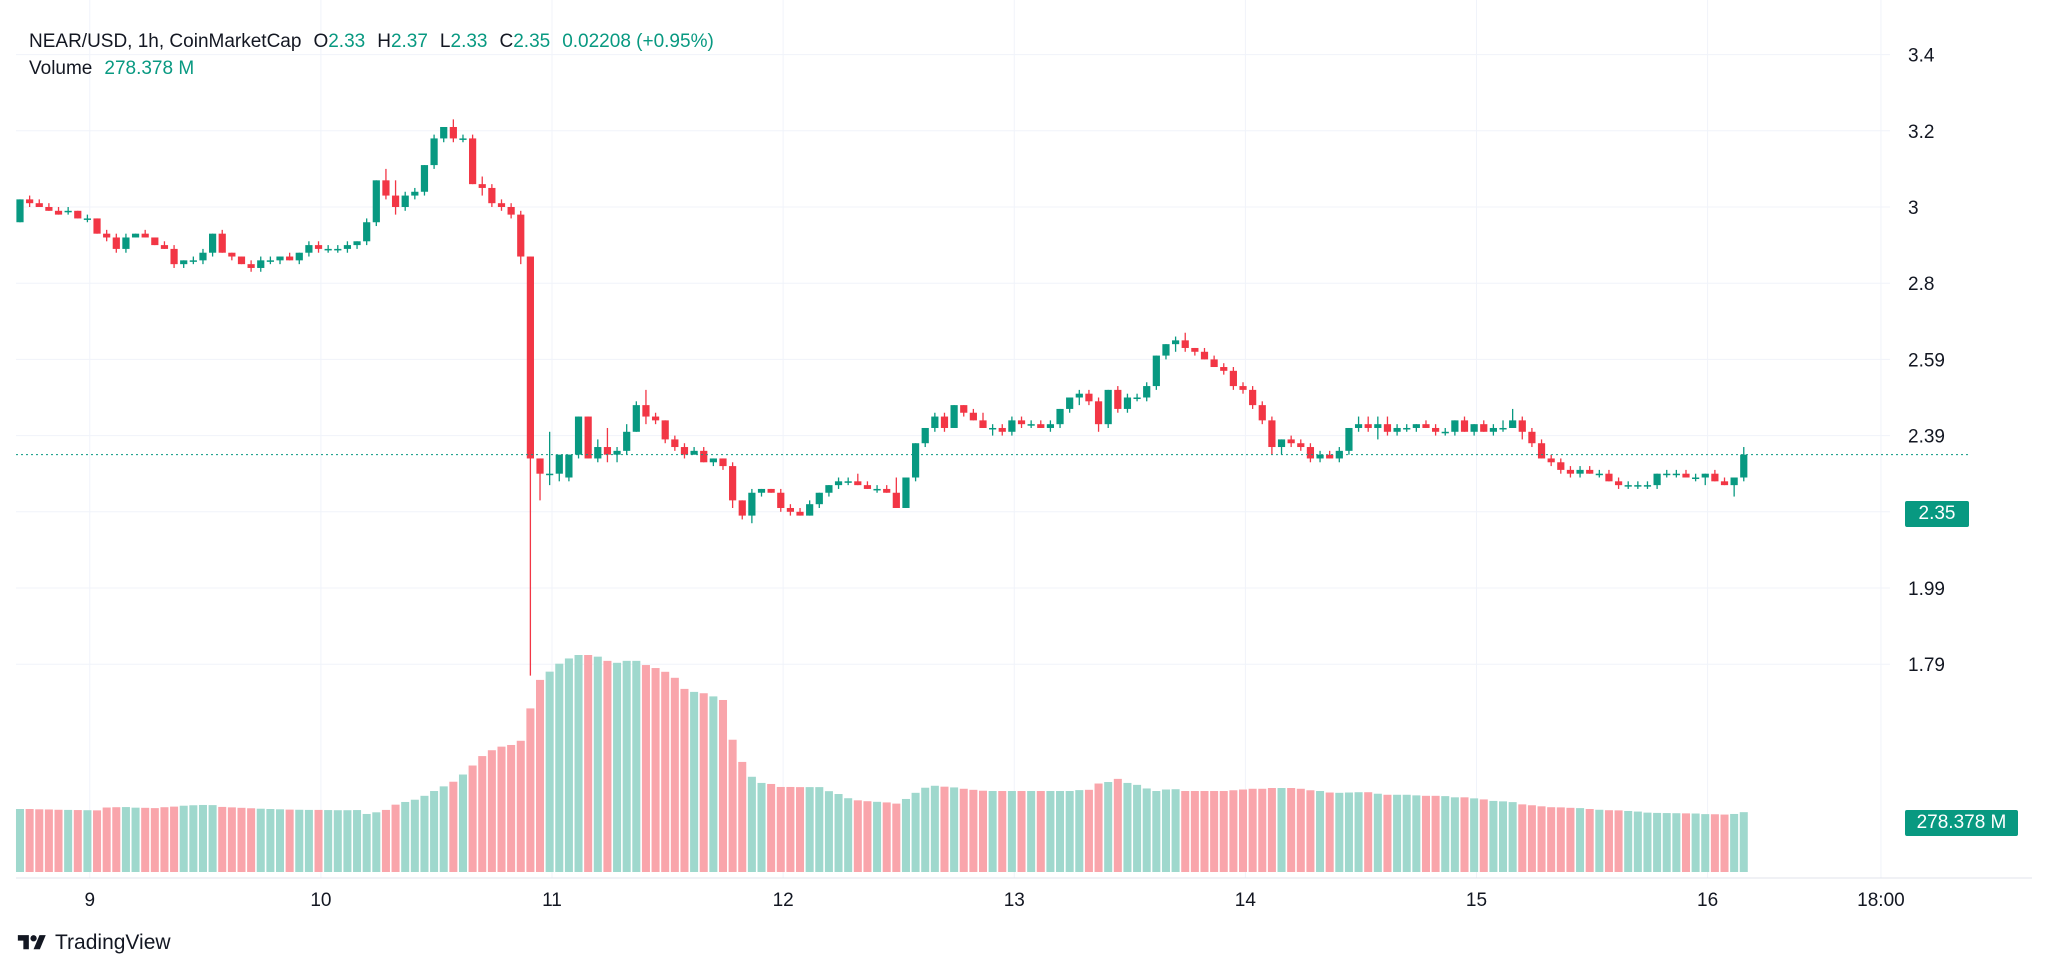 The width and height of the screenshot is (2048, 974). Describe the element at coordinates (783, 900) in the screenshot. I see `x-tick-label: 12` at that location.